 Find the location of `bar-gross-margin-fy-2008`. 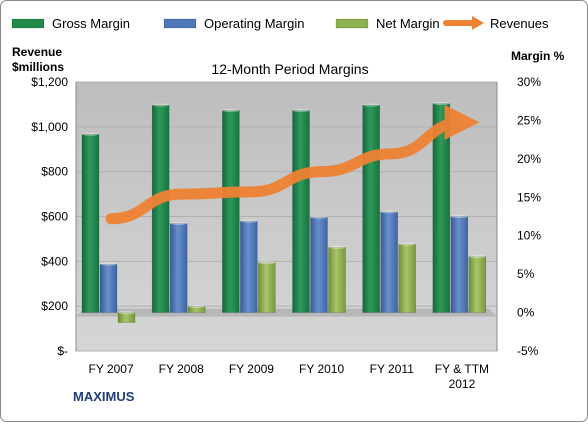

bar-gross-margin-fy-2008 is located at coordinates (160, 209).